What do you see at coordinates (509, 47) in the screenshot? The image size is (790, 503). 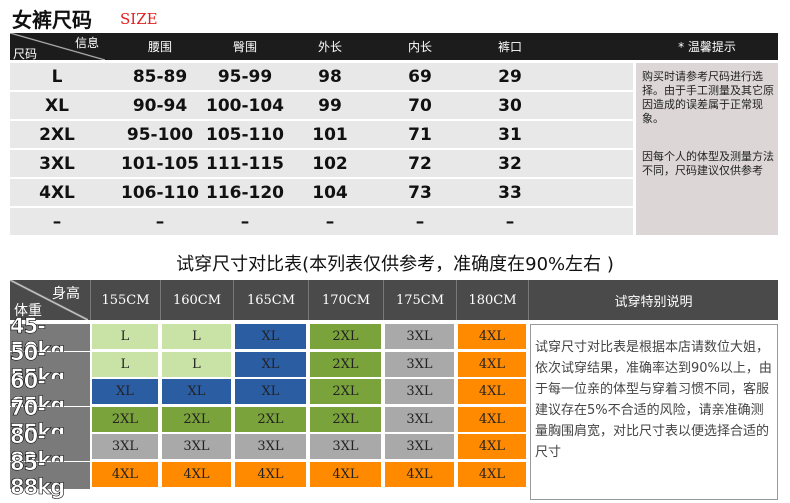 I see `column-header: 裤口` at bounding box center [509, 47].